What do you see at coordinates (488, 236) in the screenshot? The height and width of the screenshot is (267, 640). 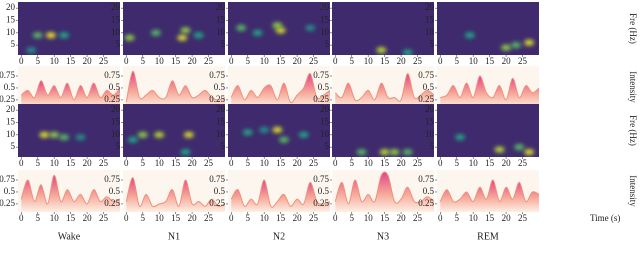 I see `stage-label: REM` at bounding box center [488, 236].